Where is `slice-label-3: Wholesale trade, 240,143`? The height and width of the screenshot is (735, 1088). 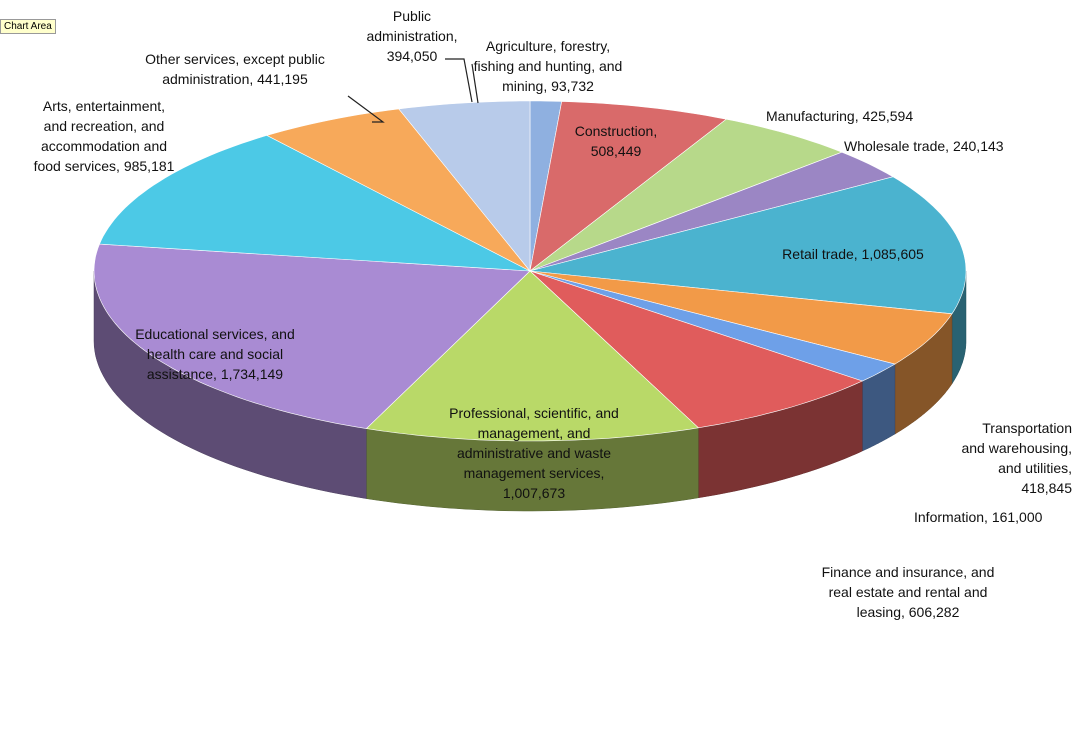 slice-label-3: Wholesale trade, 240,143 is located at coordinates (924, 146).